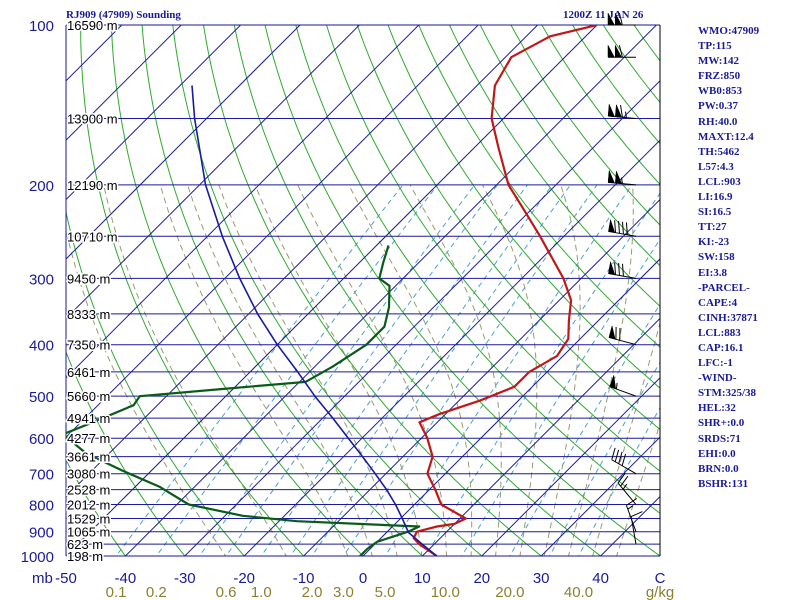 The image size is (800, 600). What do you see at coordinates (625, 278) in the screenshot?
I see `wind-barbs` at bounding box center [625, 278].